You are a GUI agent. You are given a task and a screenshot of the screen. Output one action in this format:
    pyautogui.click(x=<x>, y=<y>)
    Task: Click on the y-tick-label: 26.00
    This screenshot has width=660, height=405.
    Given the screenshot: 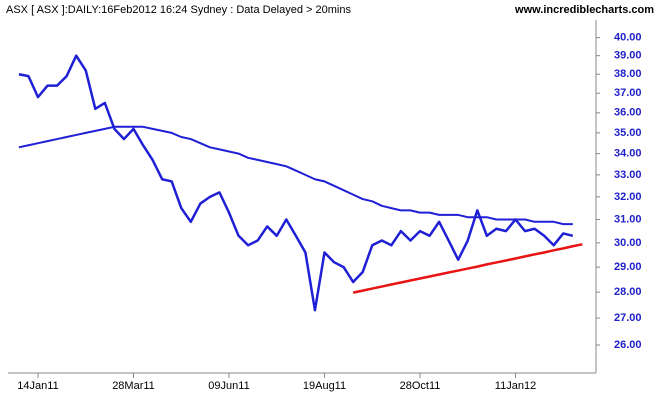 What is the action you would take?
    pyautogui.click(x=628, y=345)
    